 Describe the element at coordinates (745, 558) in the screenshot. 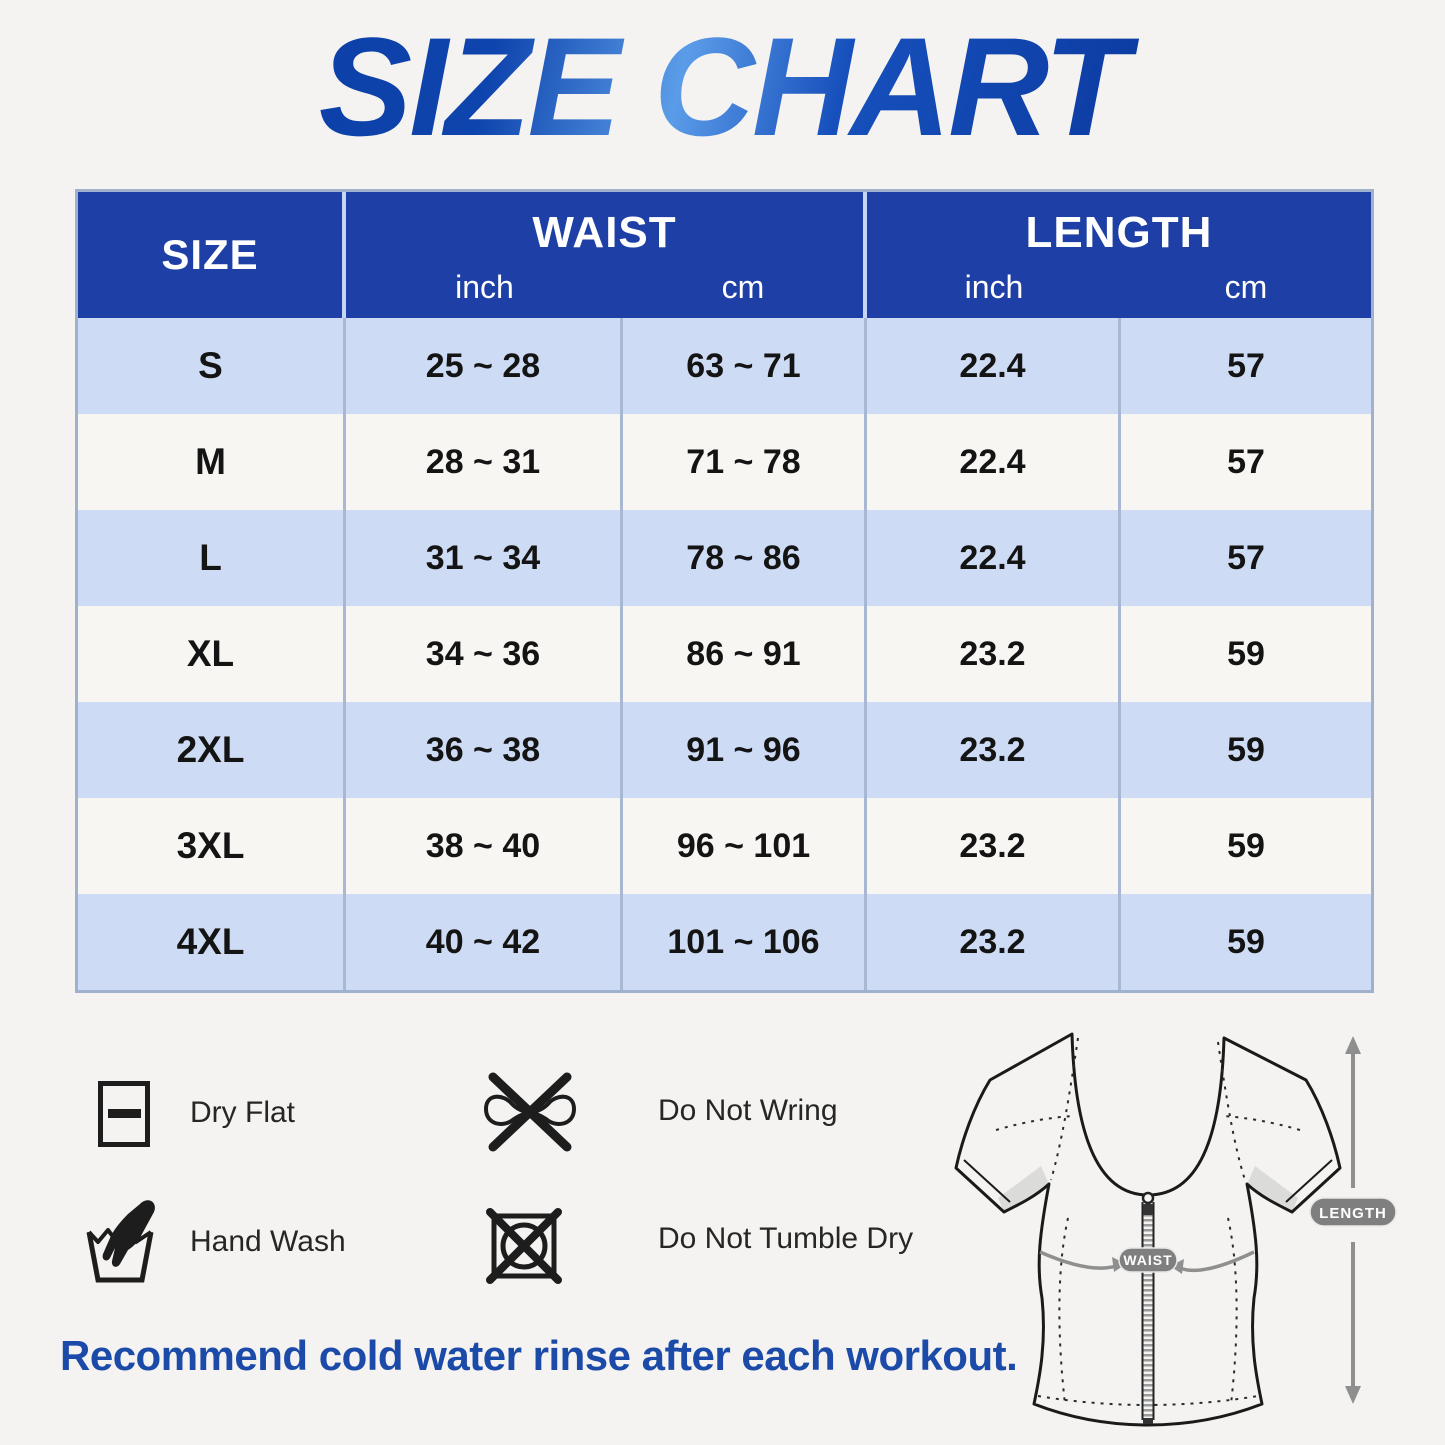

I see `waist-cm-value: 78 ~ 86` at that location.